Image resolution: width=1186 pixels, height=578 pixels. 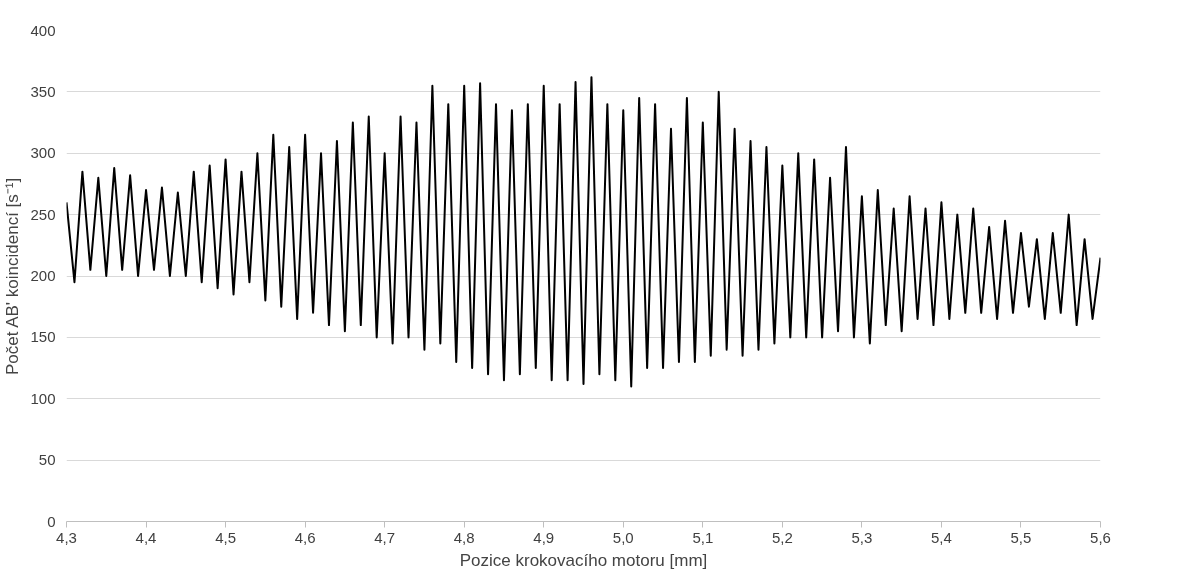 I want to click on x-tick-label: 4,7, so click(x=385, y=537).